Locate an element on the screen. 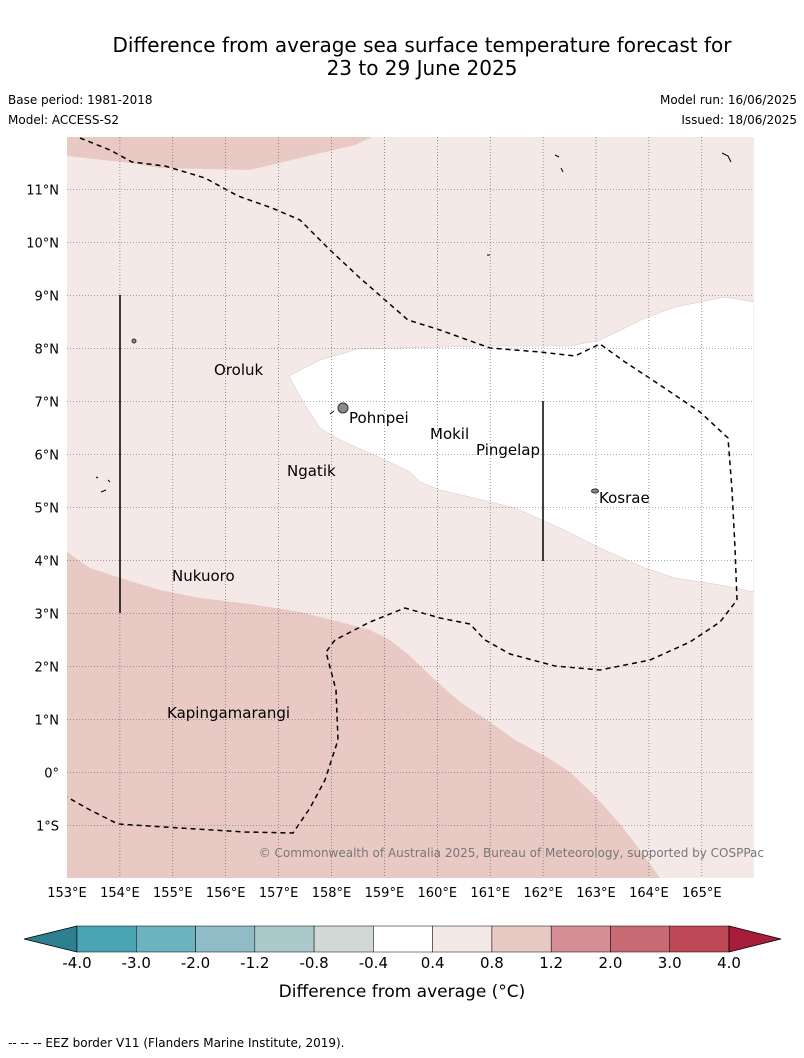 The image size is (804, 1058). lon-label: 162°E is located at coordinates (543, 893).